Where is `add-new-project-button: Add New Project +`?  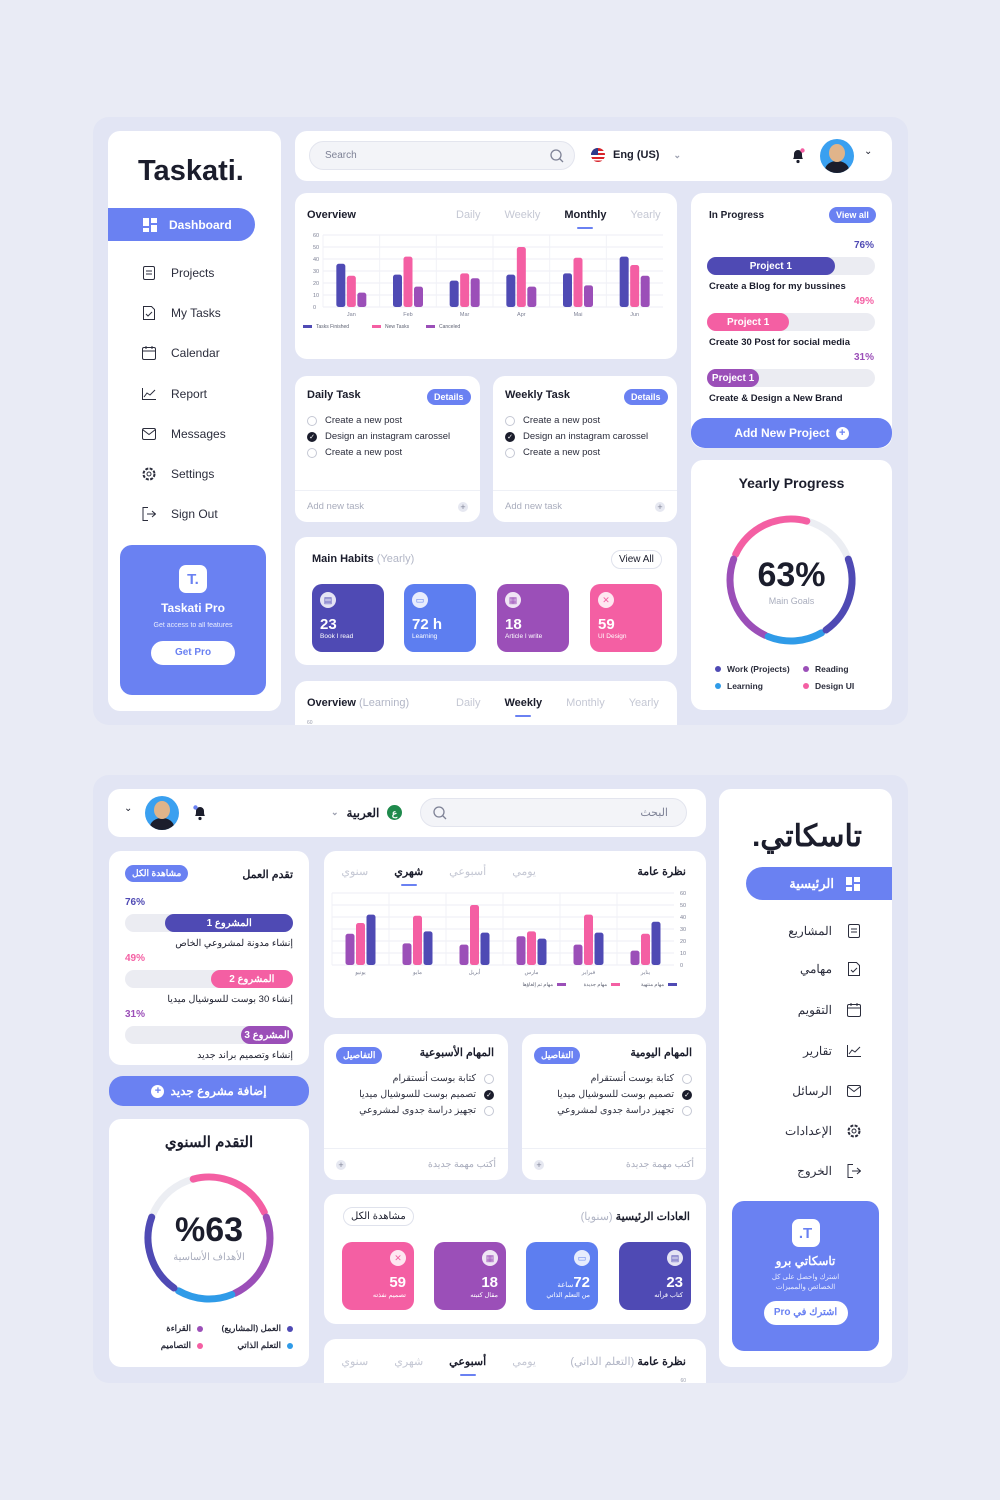 add-new-project-button: Add New Project + is located at coordinates (791, 433).